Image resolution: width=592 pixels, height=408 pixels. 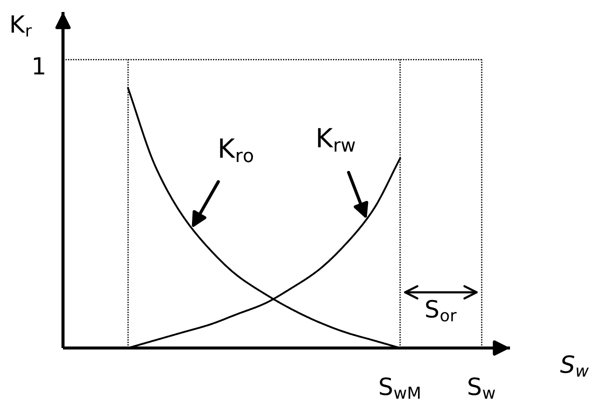 What do you see at coordinates (400, 388) in the screenshot?
I see `x-tick-label: S$_{wM}$` at bounding box center [400, 388].